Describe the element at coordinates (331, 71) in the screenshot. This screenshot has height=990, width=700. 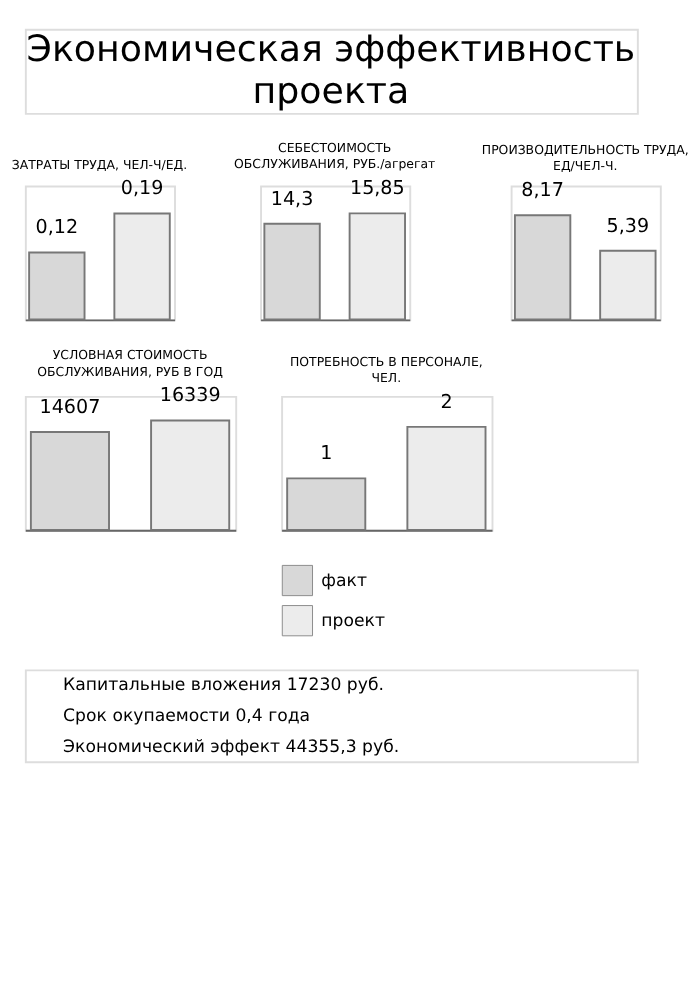
I see `text: Экономическая эффективность проекта` at that location.